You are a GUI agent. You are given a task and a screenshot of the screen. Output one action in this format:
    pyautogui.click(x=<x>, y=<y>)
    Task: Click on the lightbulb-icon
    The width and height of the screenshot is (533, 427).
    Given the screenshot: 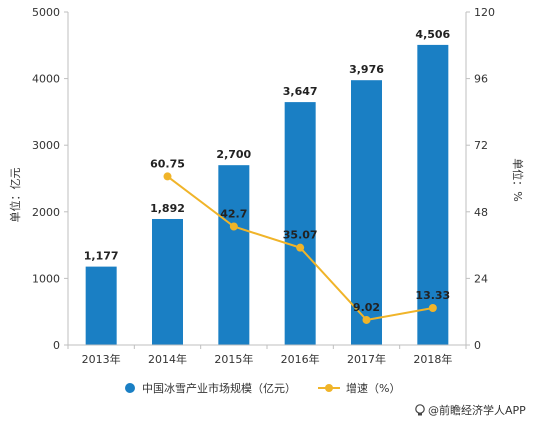 What is the action you would take?
    pyautogui.click(x=420, y=410)
    